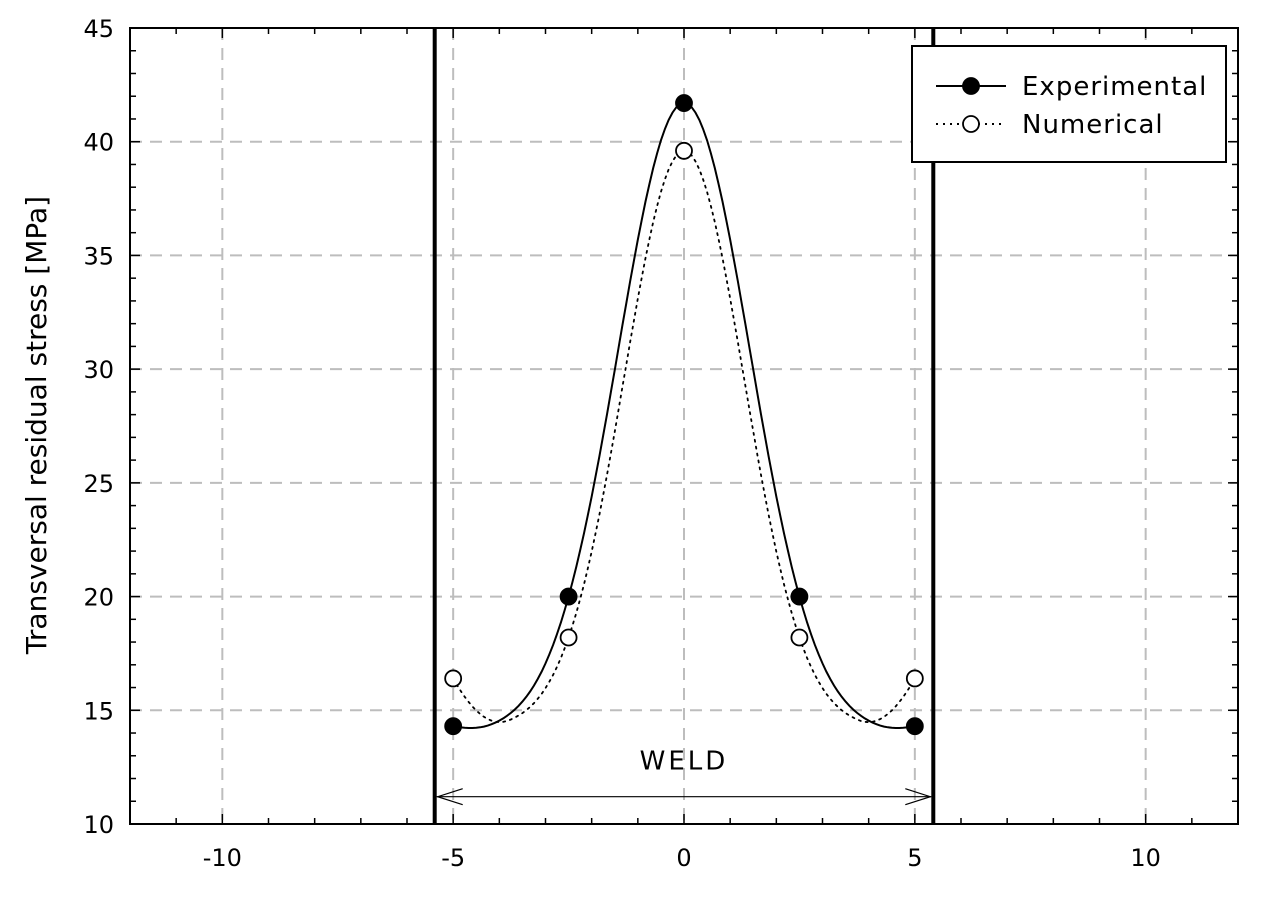 The height and width of the screenshot is (907, 1262). I want to click on legend-marker-experimental, so click(971, 86).